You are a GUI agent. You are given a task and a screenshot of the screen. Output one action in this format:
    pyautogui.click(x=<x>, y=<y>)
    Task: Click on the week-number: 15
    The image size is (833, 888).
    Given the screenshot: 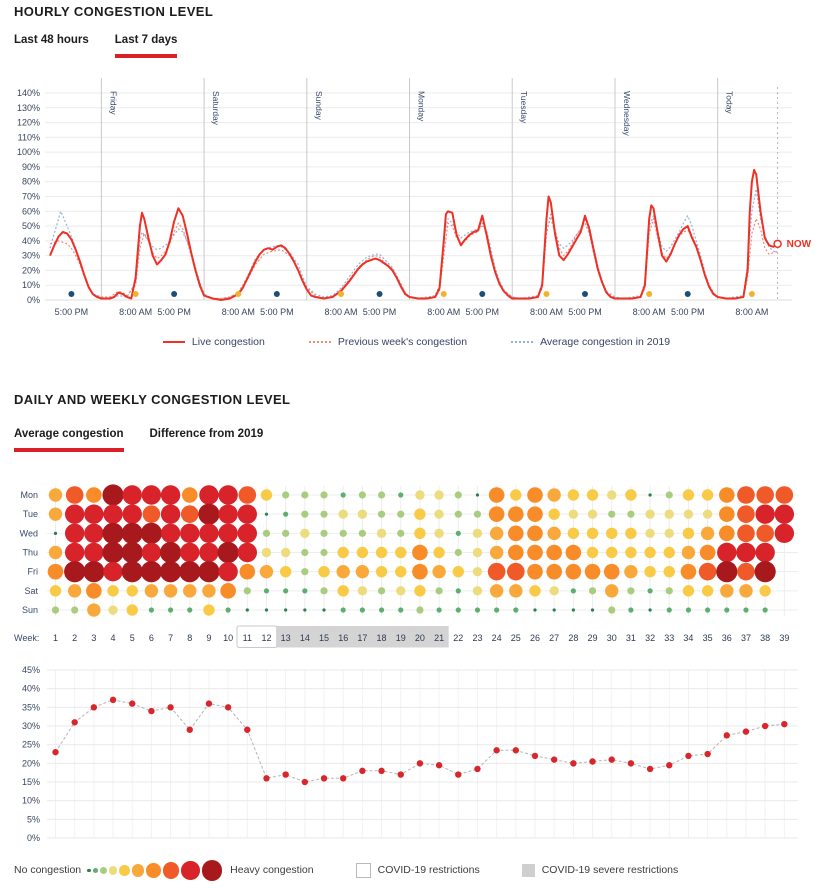 What is the action you would take?
    pyautogui.click(x=324, y=638)
    